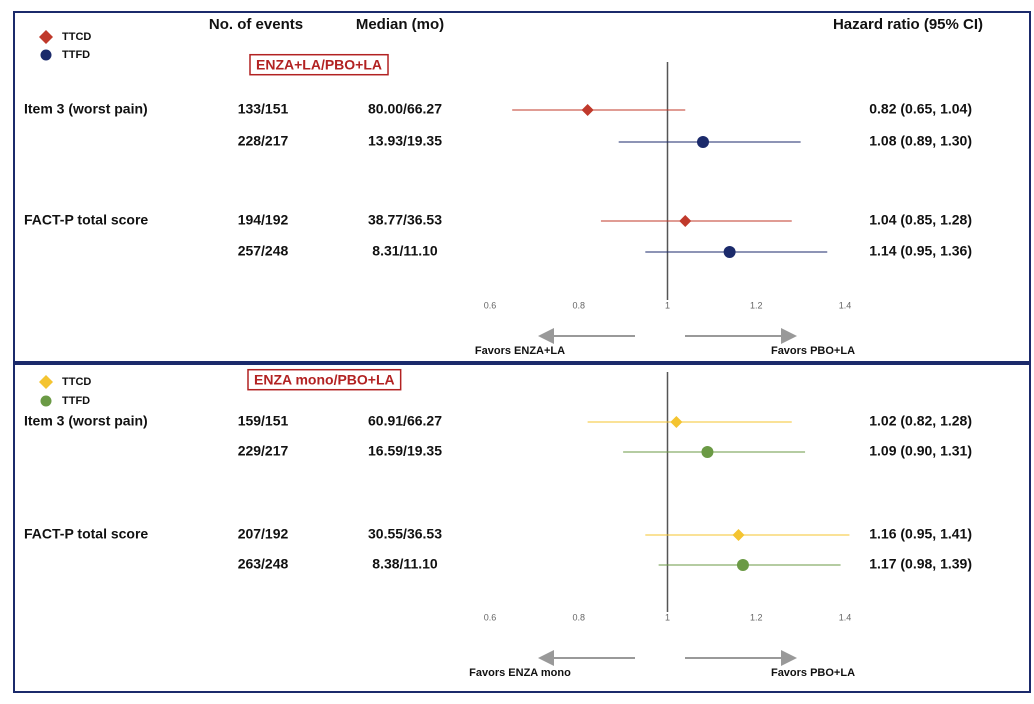  I want to click on median: 13.93/19.35, so click(405, 141).